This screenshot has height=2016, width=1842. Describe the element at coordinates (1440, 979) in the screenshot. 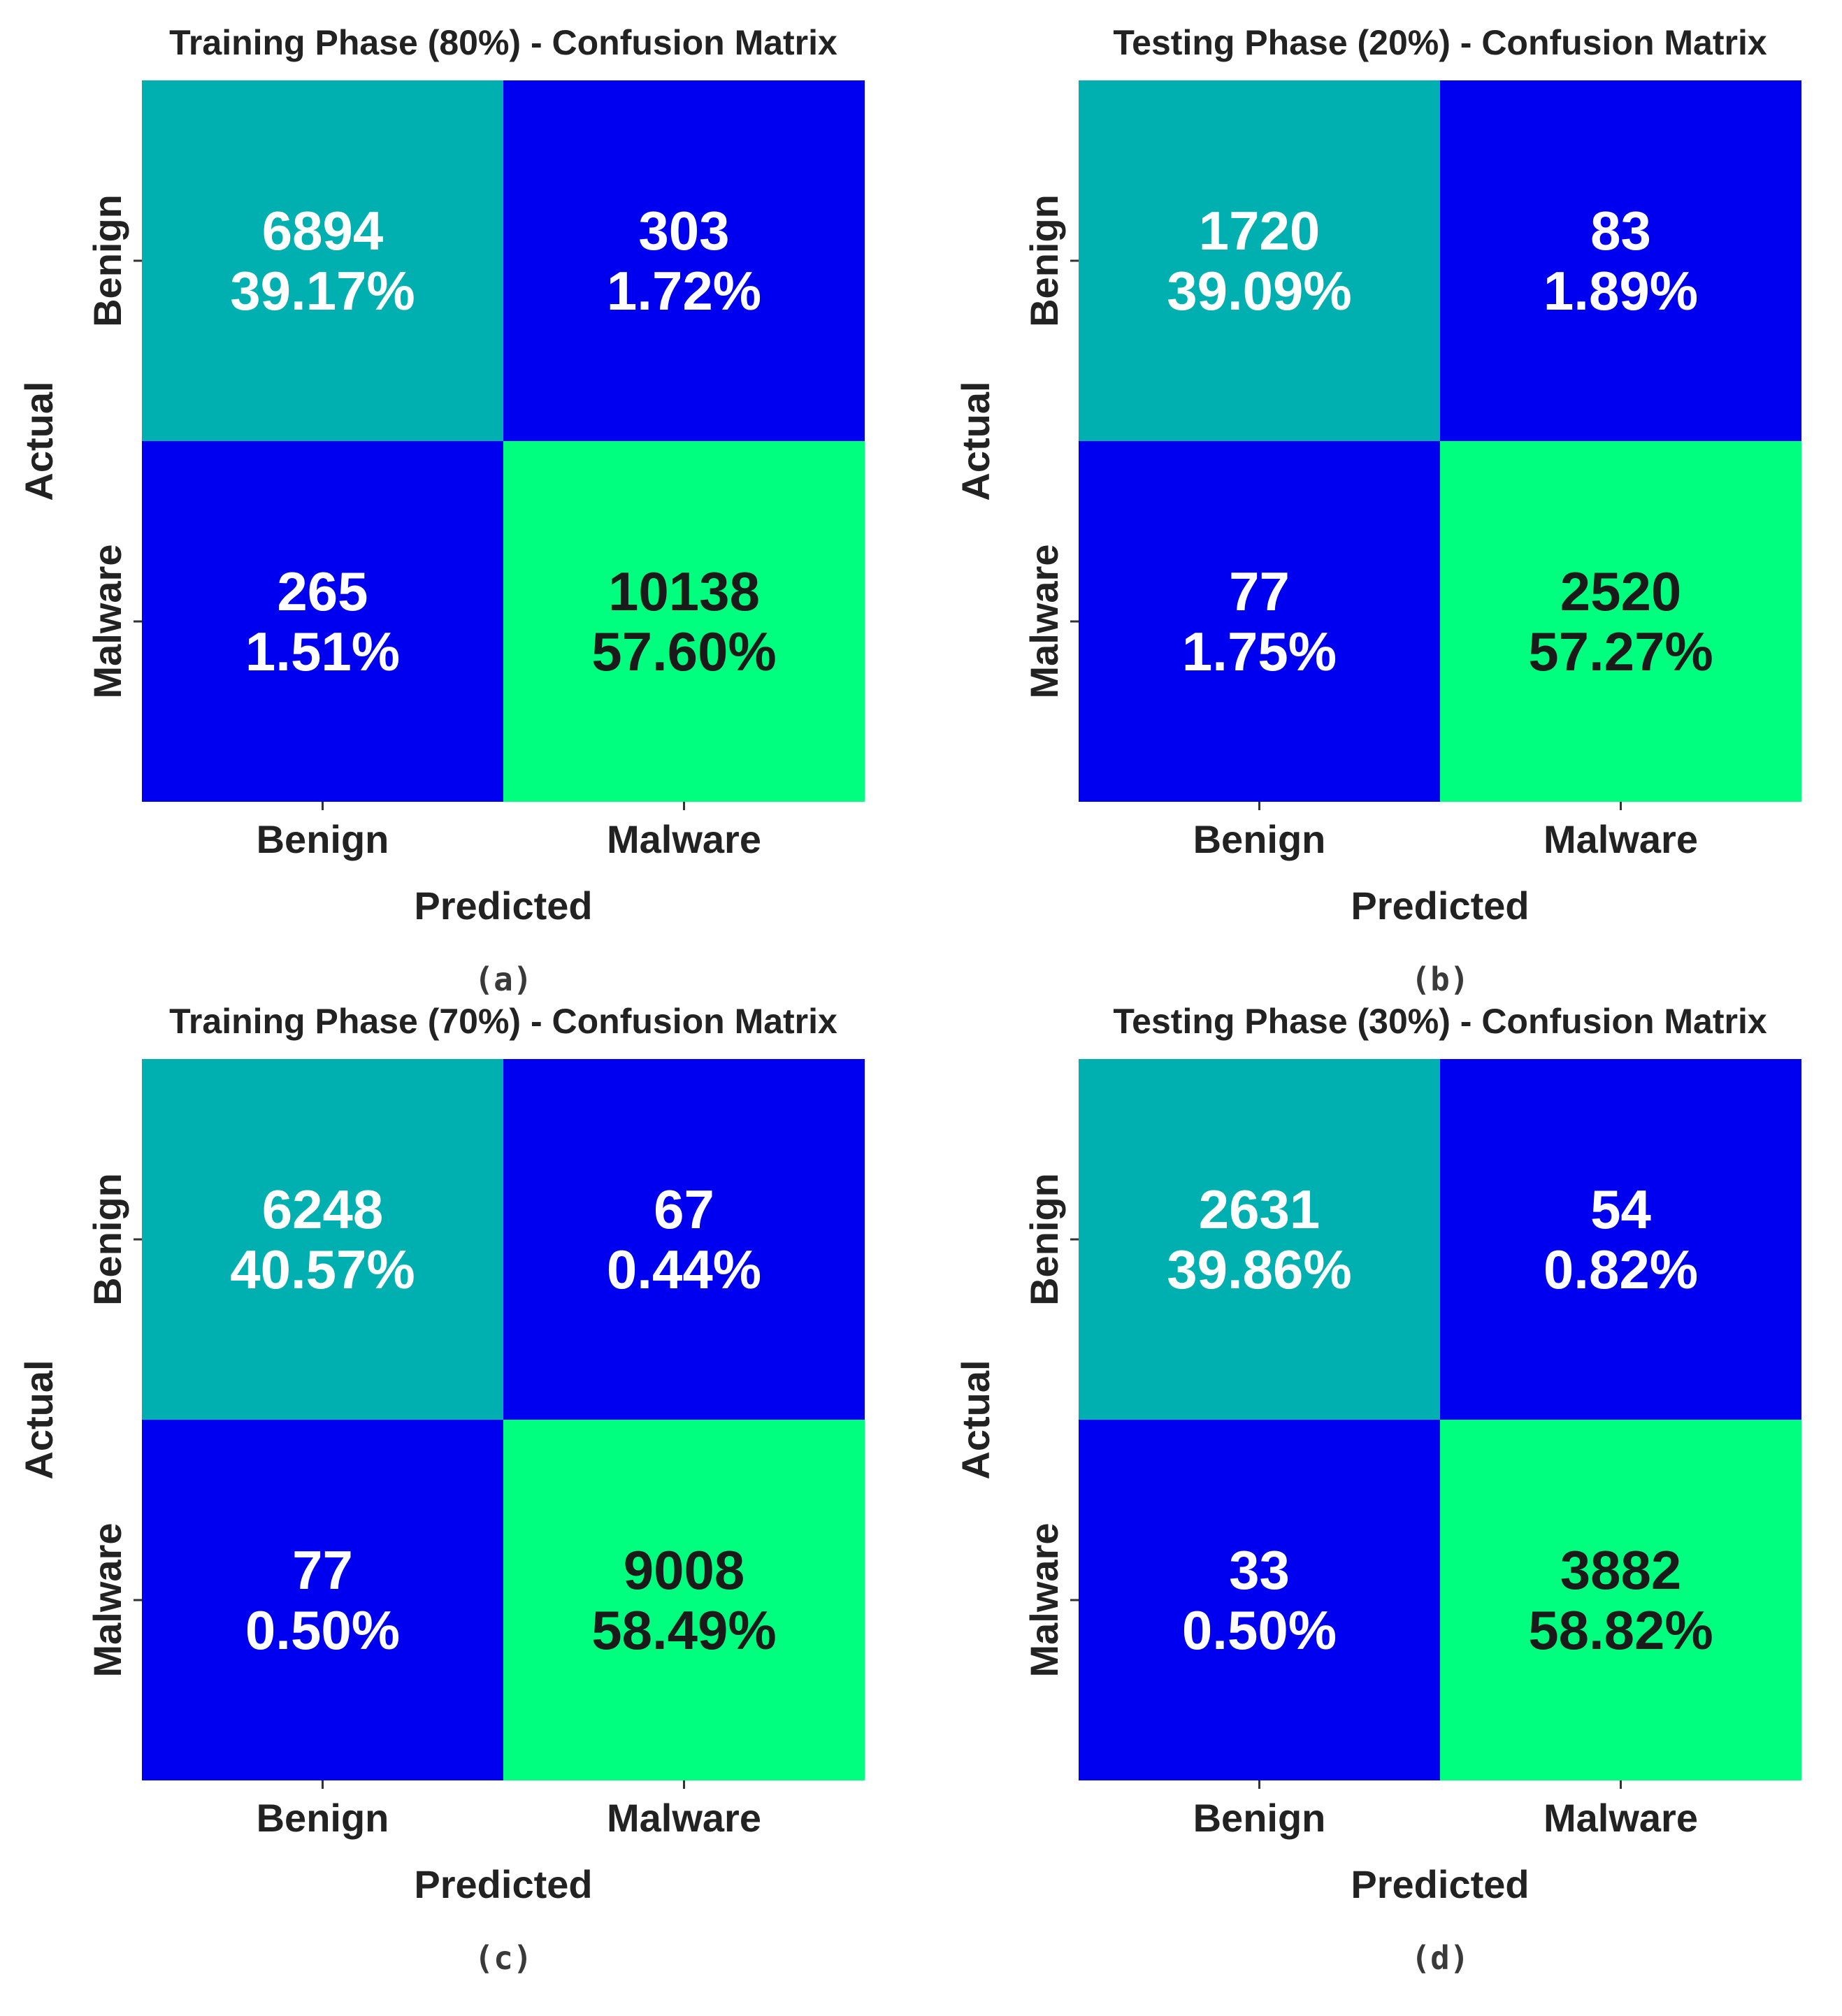

I see `panel-caption: (b)` at that location.